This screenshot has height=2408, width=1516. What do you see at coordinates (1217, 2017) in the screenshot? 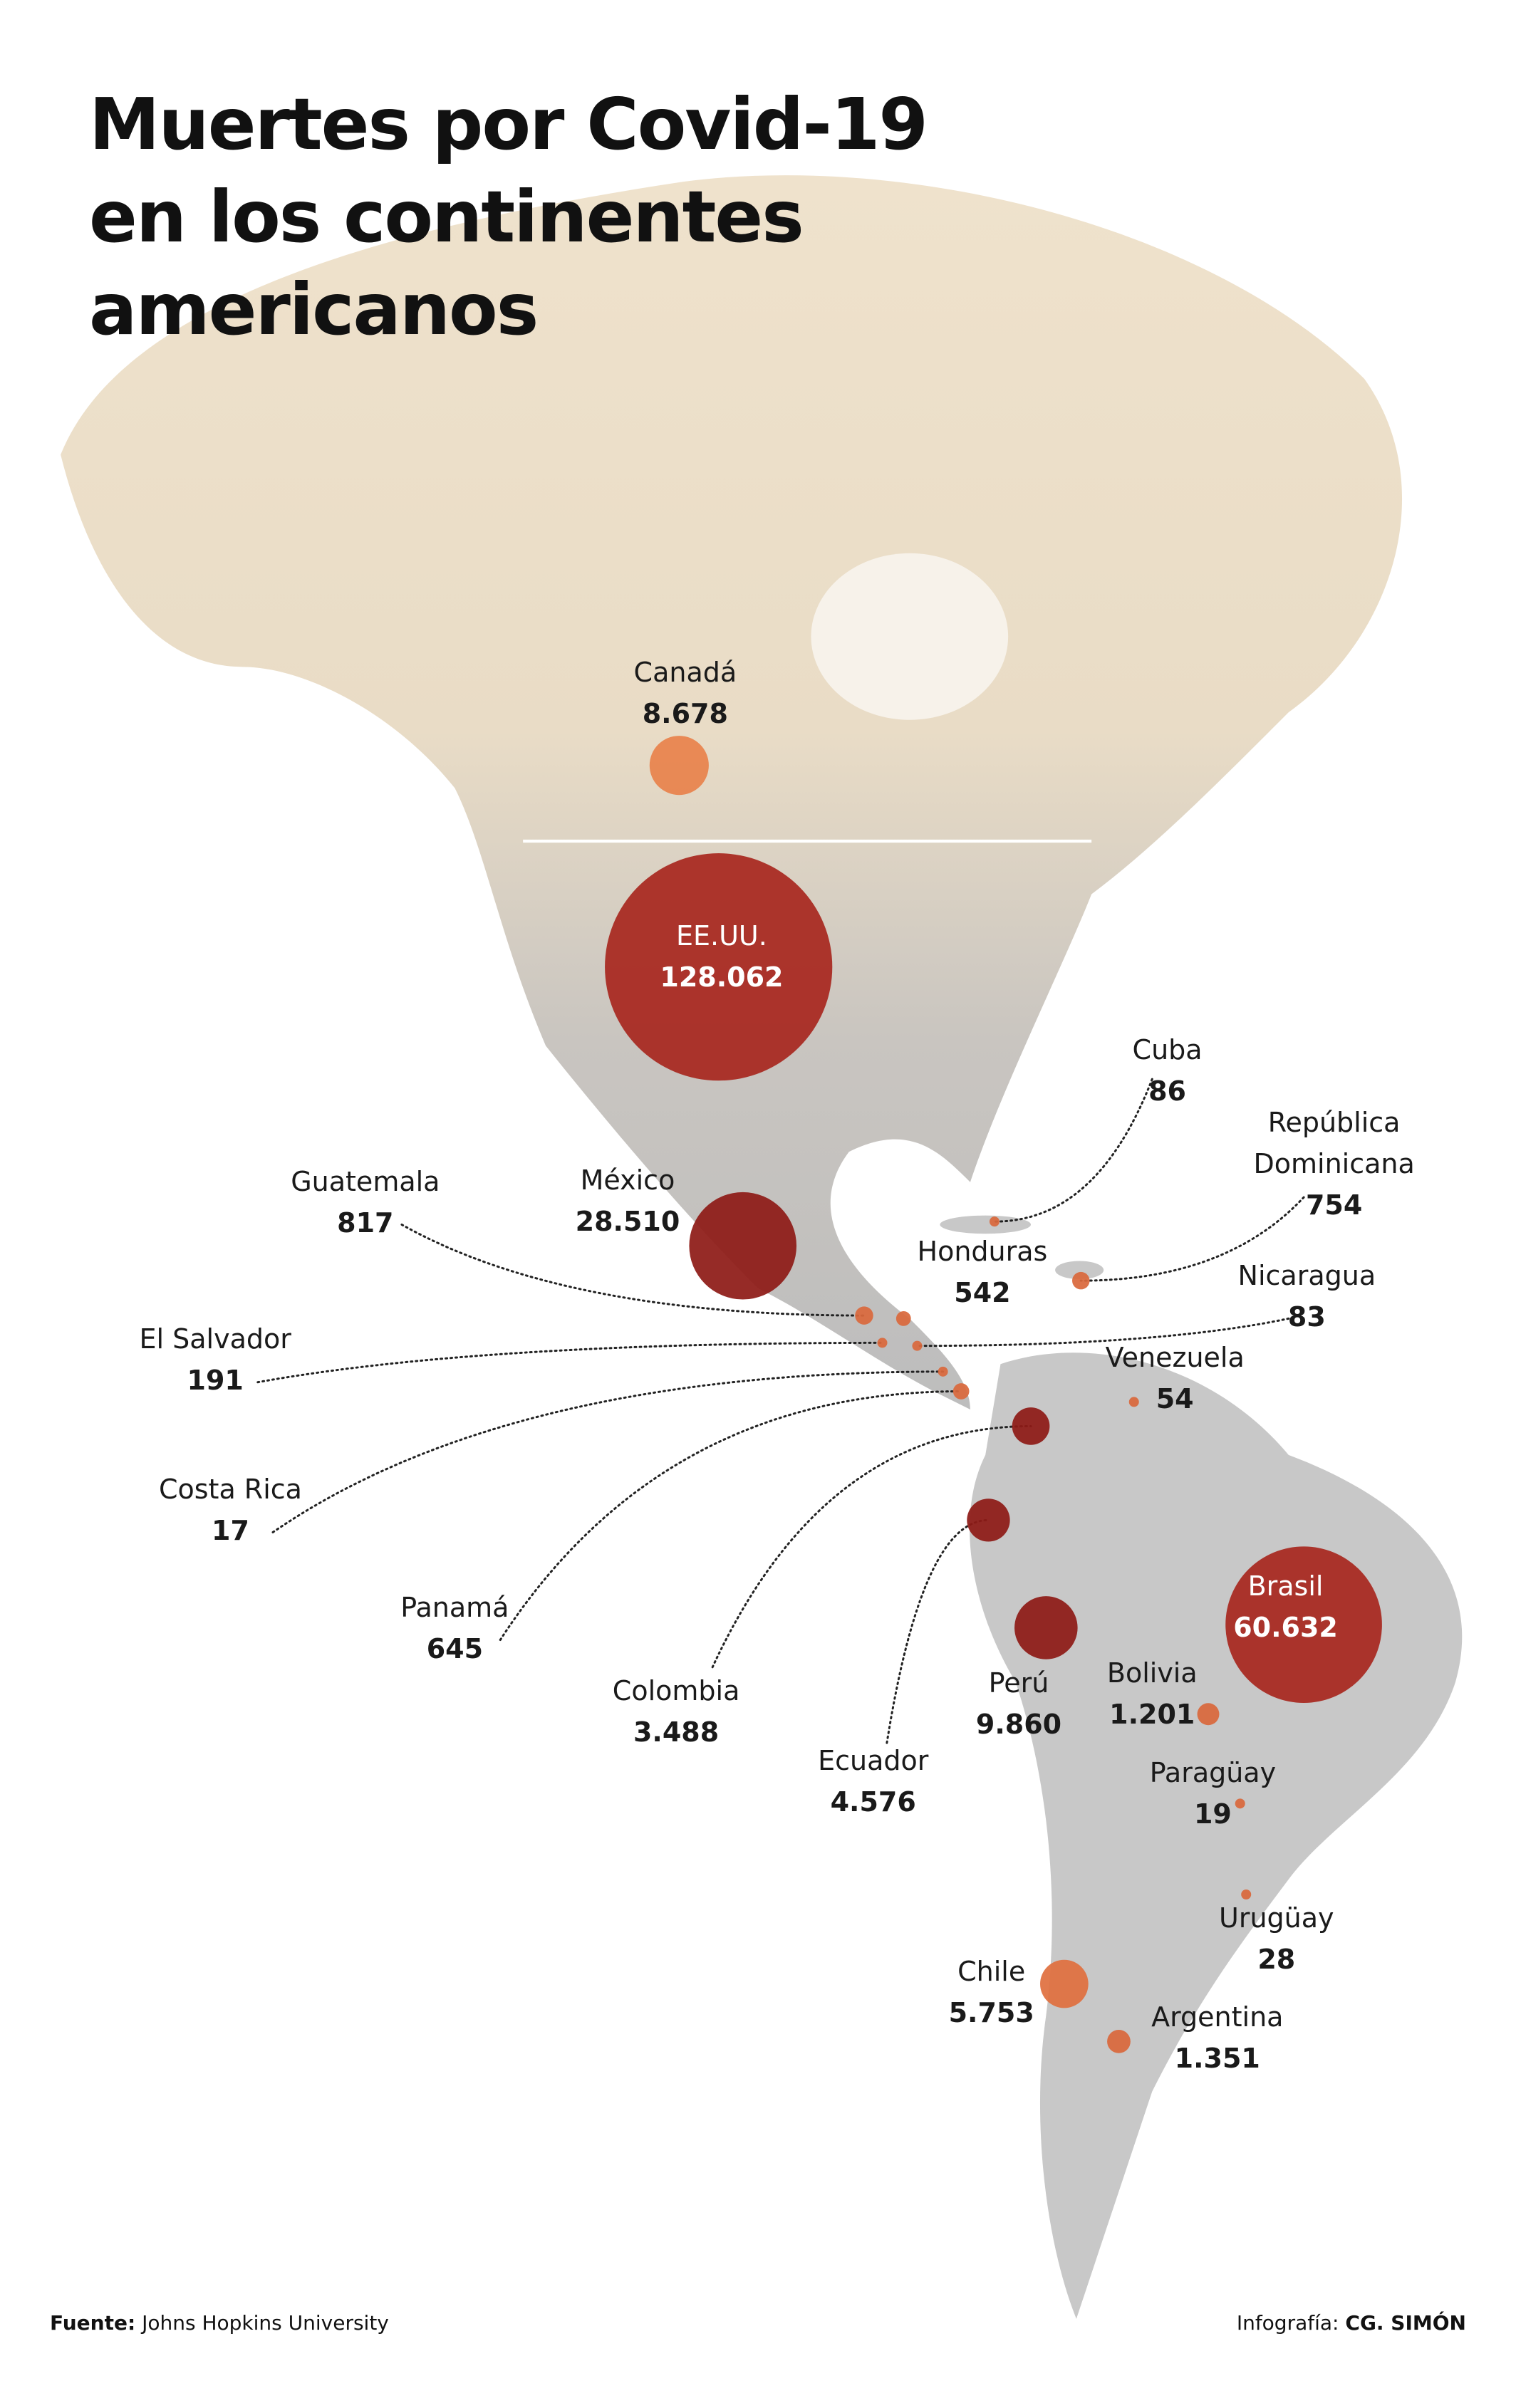
I see `country-name: Argentina` at bounding box center [1217, 2017].